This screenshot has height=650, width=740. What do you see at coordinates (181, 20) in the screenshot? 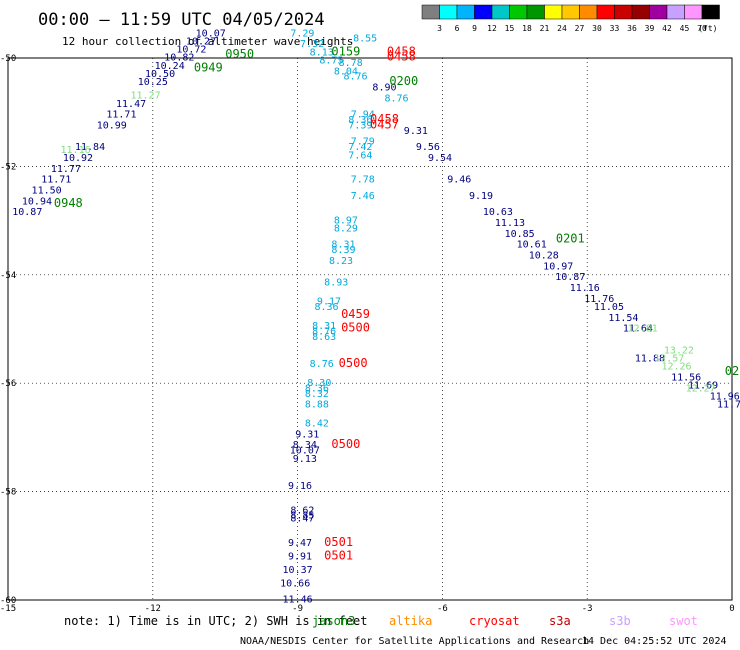
I see `chart-title: 00:00 — 11:59 UTC 04/05/2024` at bounding box center [181, 20].